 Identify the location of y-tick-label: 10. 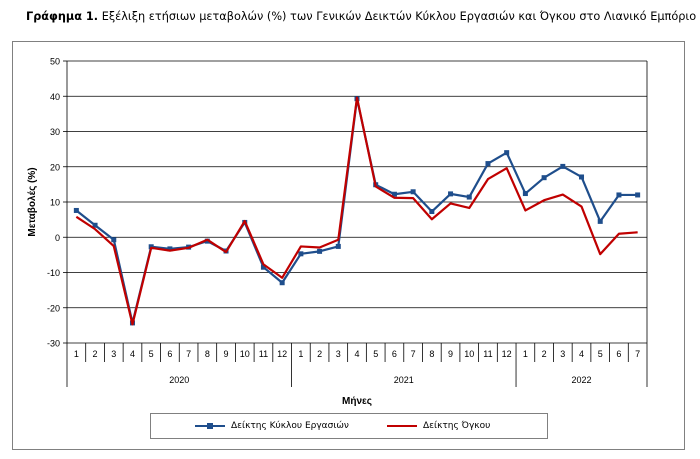
(55, 203).